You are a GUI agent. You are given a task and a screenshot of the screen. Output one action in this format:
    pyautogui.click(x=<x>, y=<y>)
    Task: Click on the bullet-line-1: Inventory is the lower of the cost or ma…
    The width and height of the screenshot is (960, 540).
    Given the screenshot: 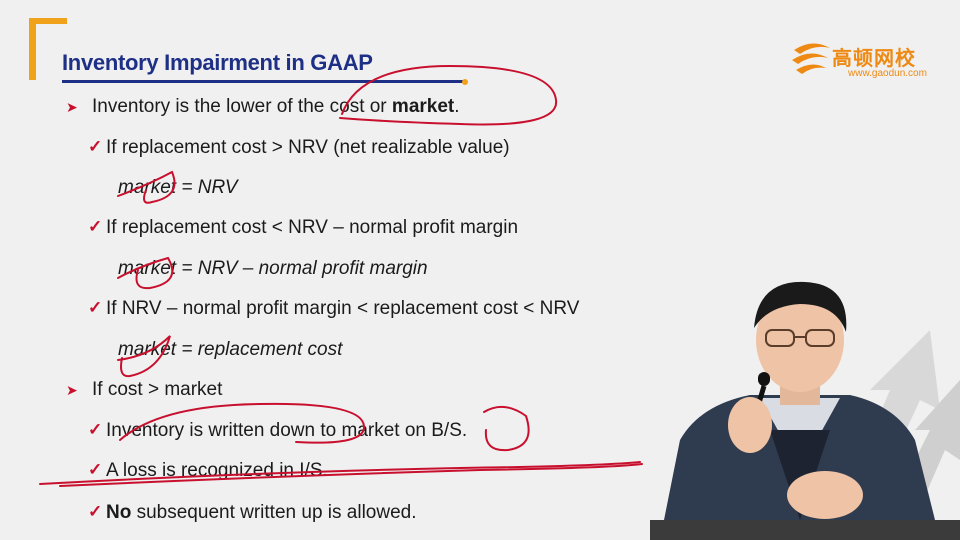 What is the action you would take?
    pyautogui.click(x=276, y=107)
    